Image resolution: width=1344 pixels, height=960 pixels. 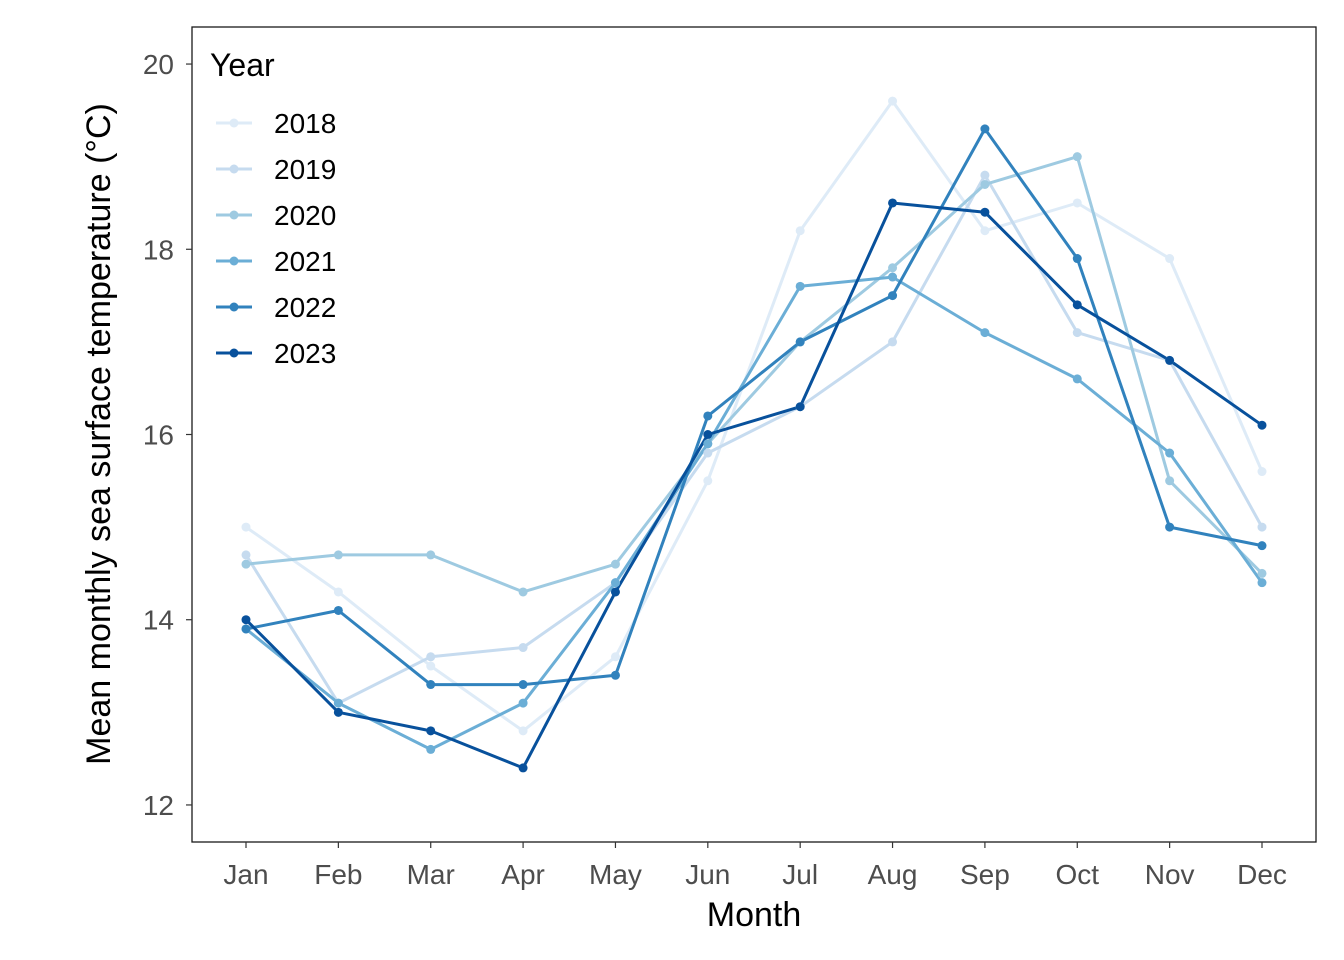 What do you see at coordinates (305, 123) in the screenshot?
I see `legend-label: 2018` at bounding box center [305, 123].